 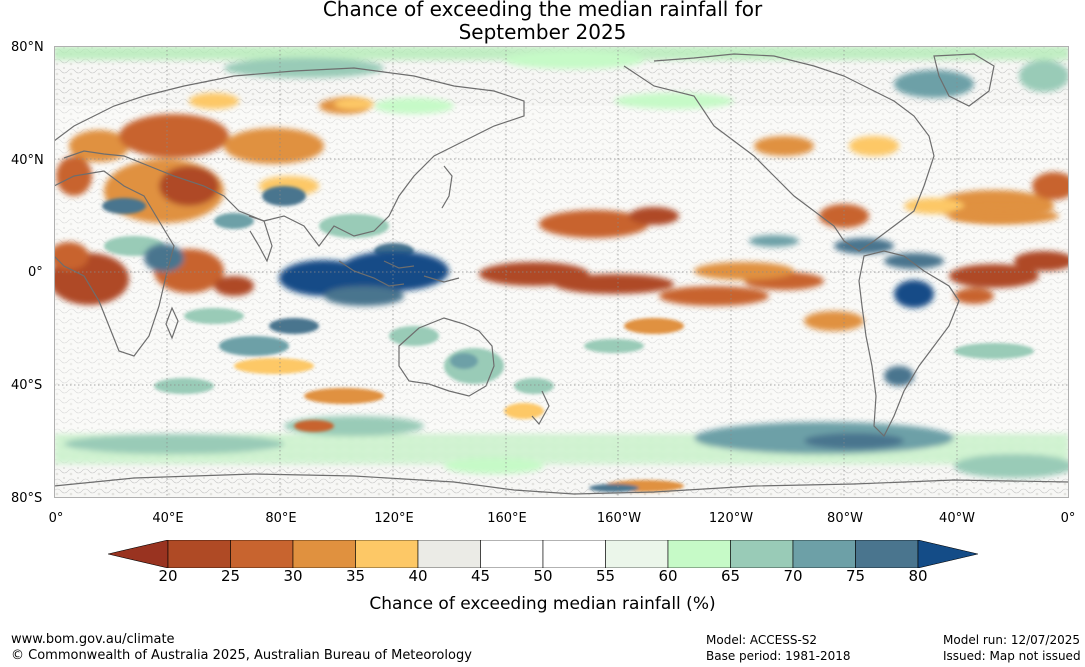 I want to click on colorbar-tick-label: 70, so click(x=793, y=576).